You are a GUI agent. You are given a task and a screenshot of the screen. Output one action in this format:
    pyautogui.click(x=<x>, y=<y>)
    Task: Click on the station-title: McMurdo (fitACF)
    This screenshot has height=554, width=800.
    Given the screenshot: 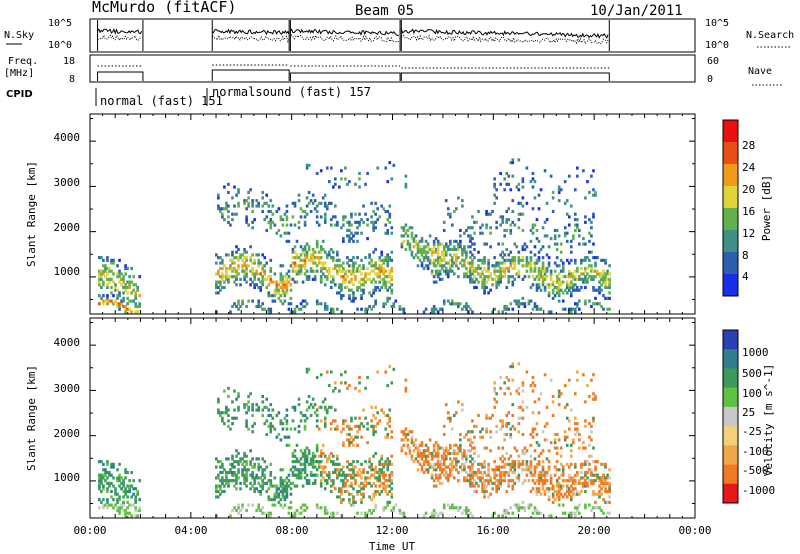 What is the action you would take?
    pyautogui.click(x=164, y=8)
    